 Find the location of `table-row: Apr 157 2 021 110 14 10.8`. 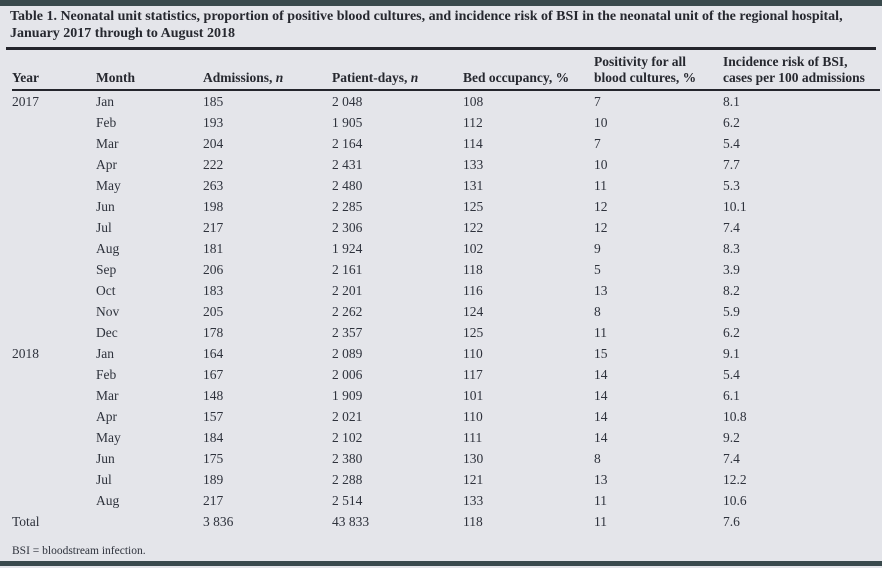

table-row: Apr 157 2 021 110 14 10.8 is located at coordinates (446, 416).